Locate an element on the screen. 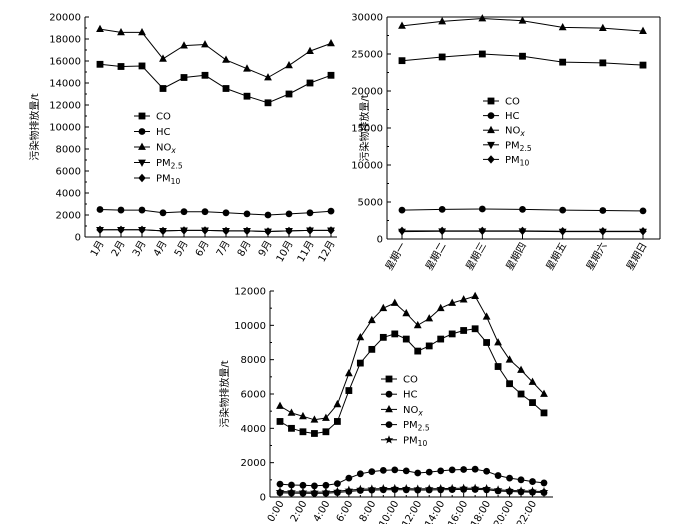  x-tick-label: 1月 is located at coordinates (97, 249).